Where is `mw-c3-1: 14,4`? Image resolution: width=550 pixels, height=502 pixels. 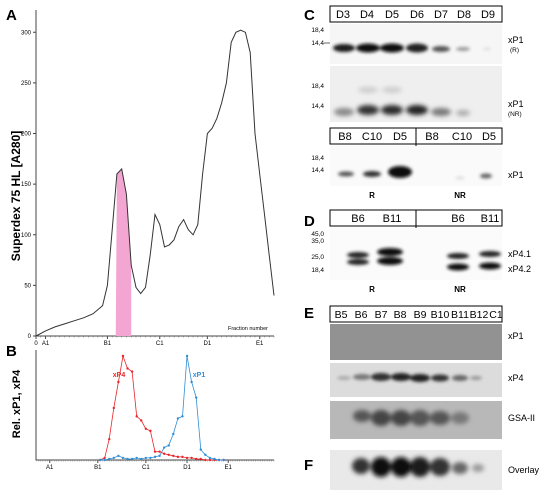
mw-c3-1: 14,4 is located at coordinates (317, 170).